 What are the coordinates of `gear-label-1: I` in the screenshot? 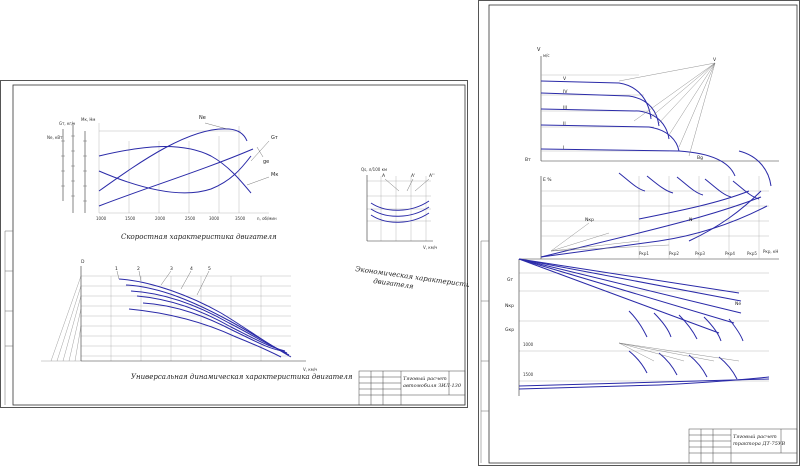 It's located at (563, 148).